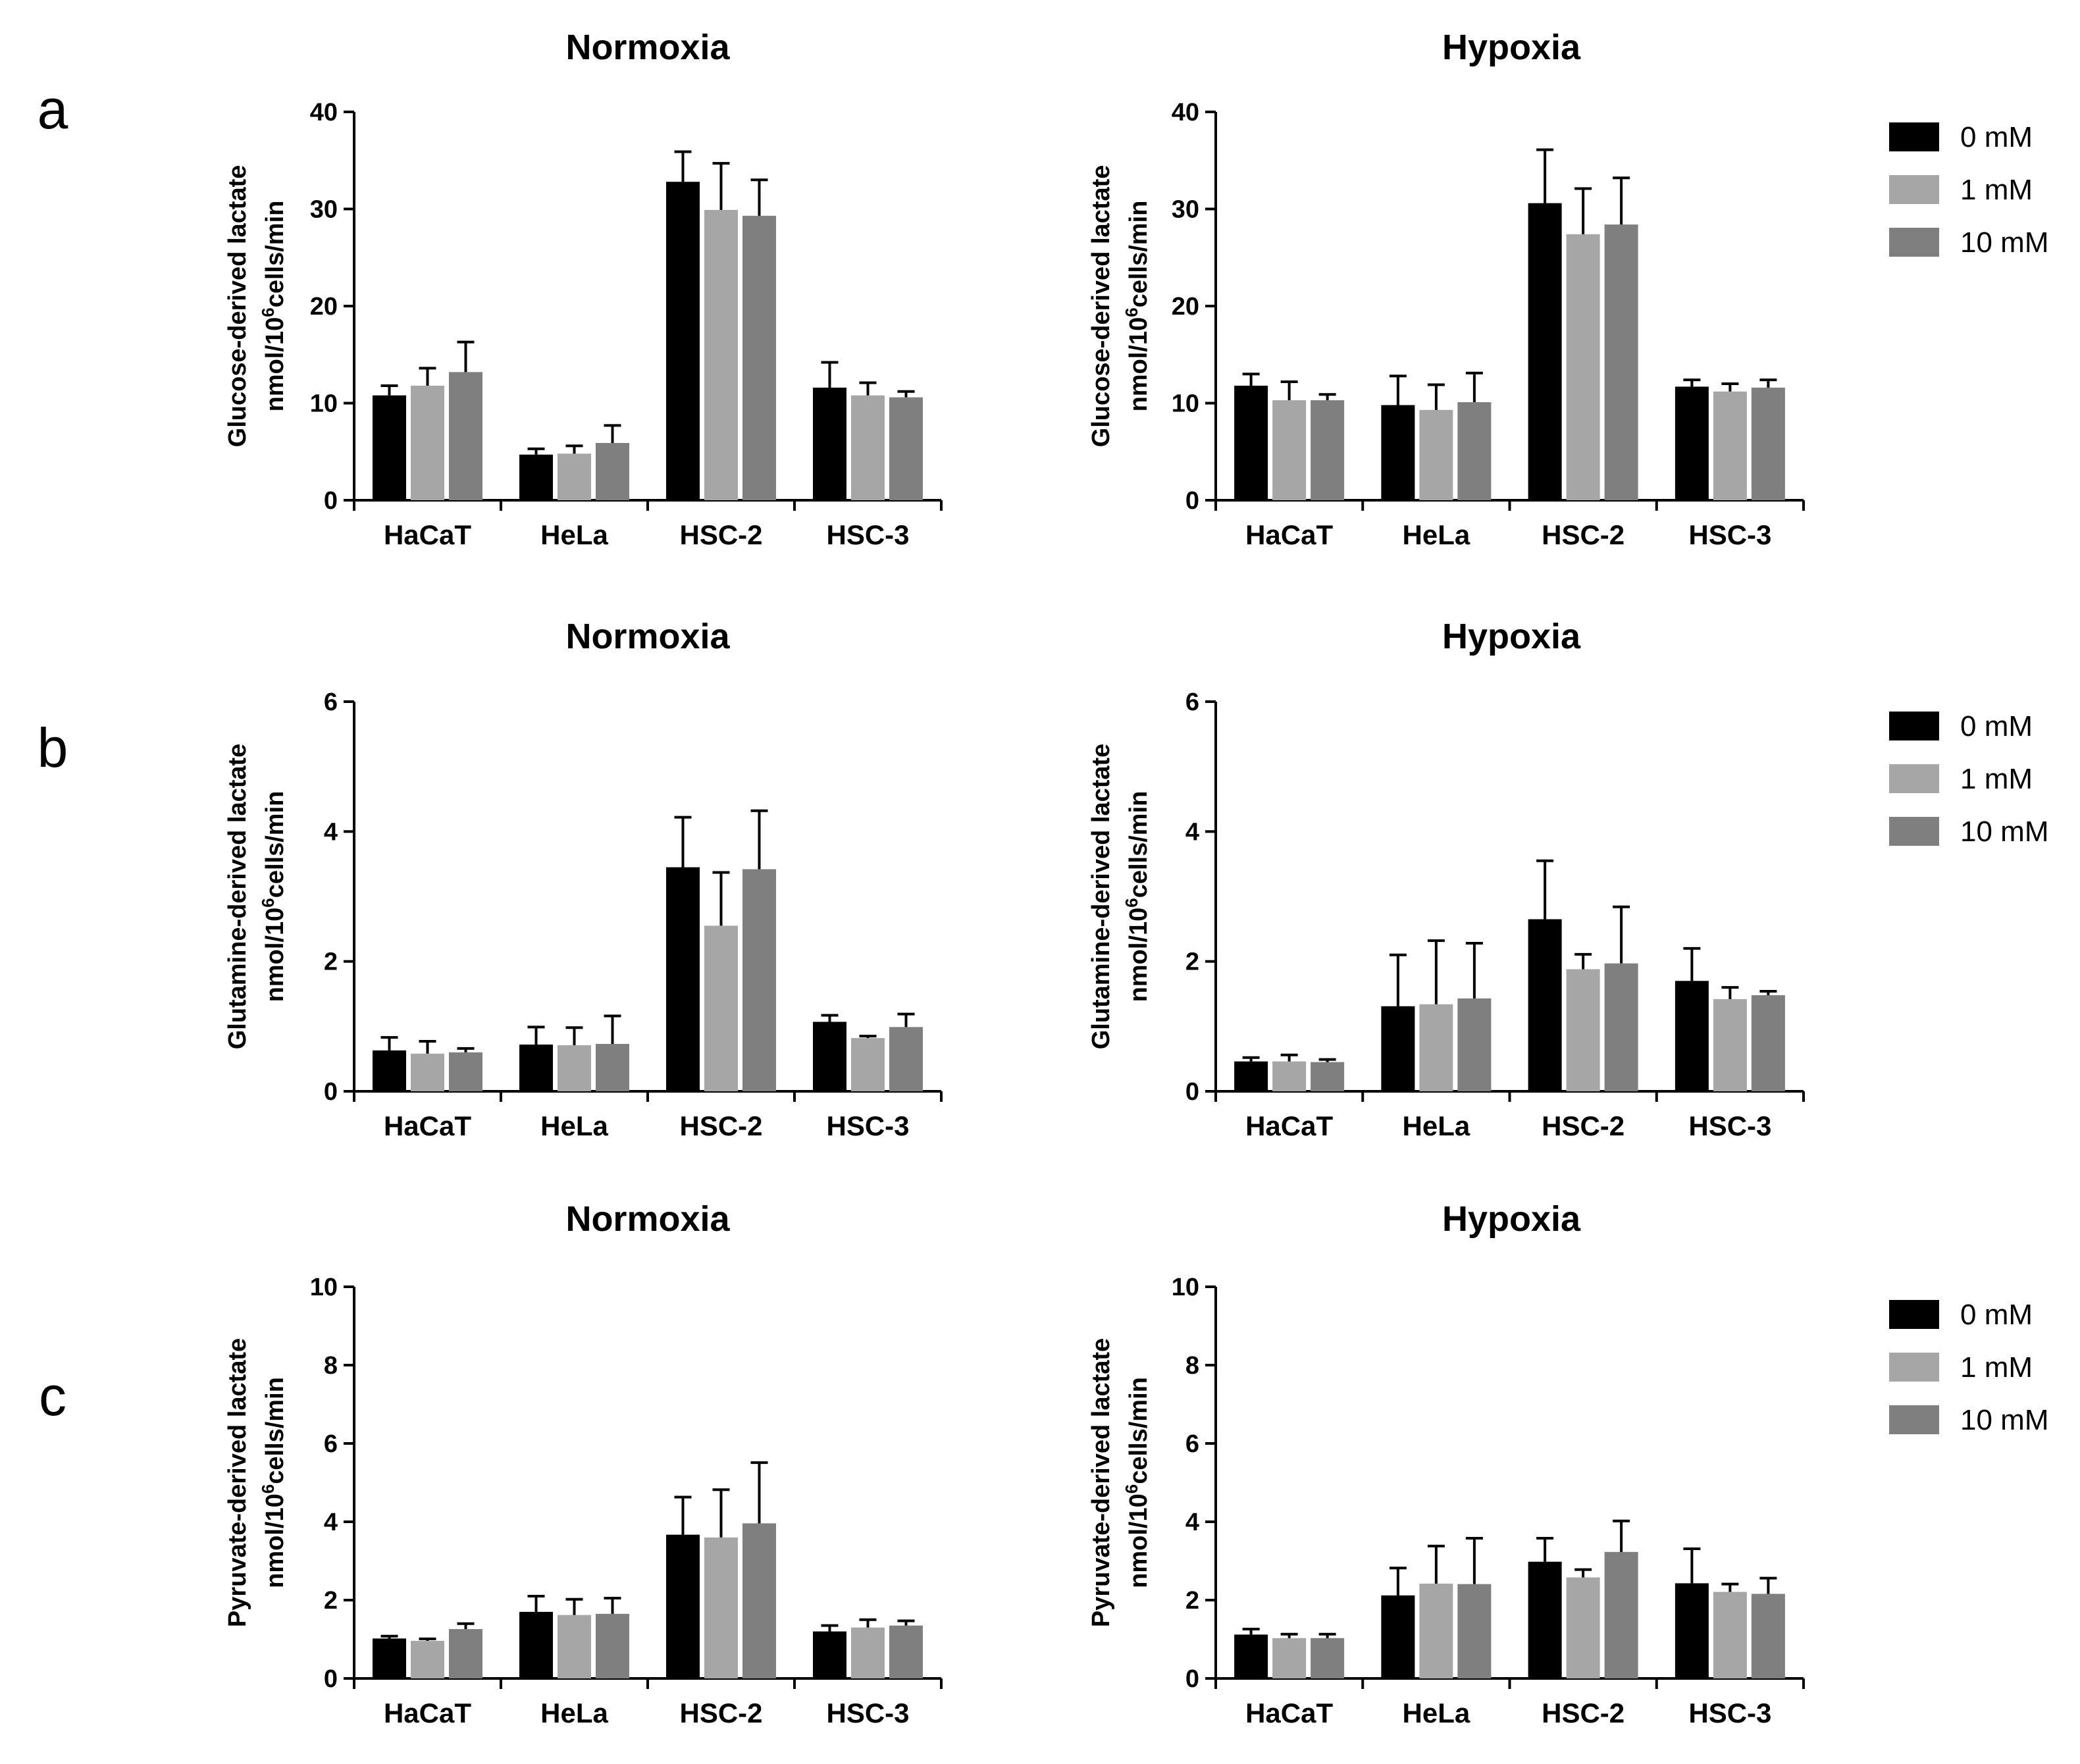  Describe the element at coordinates (52, 1396) in the screenshot. I see `panel-letter: c` at that location.